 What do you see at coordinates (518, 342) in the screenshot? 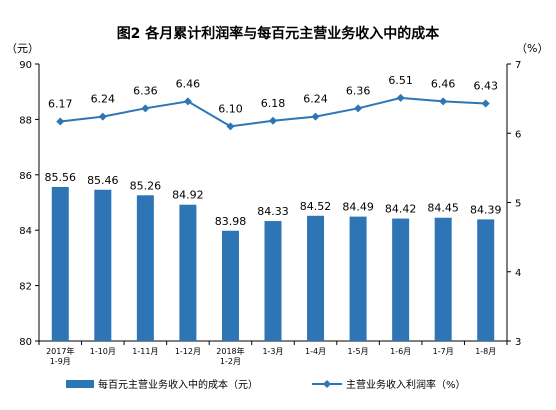
I see `right-tick-label: 3` at bounding box center [518, 342].